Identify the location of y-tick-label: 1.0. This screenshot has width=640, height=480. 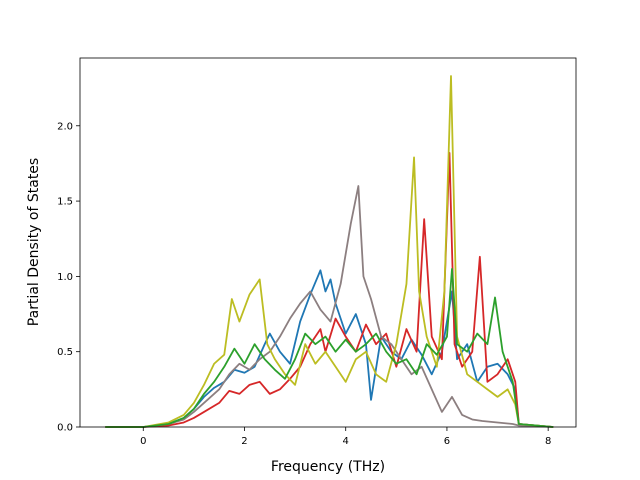
(65, 277).